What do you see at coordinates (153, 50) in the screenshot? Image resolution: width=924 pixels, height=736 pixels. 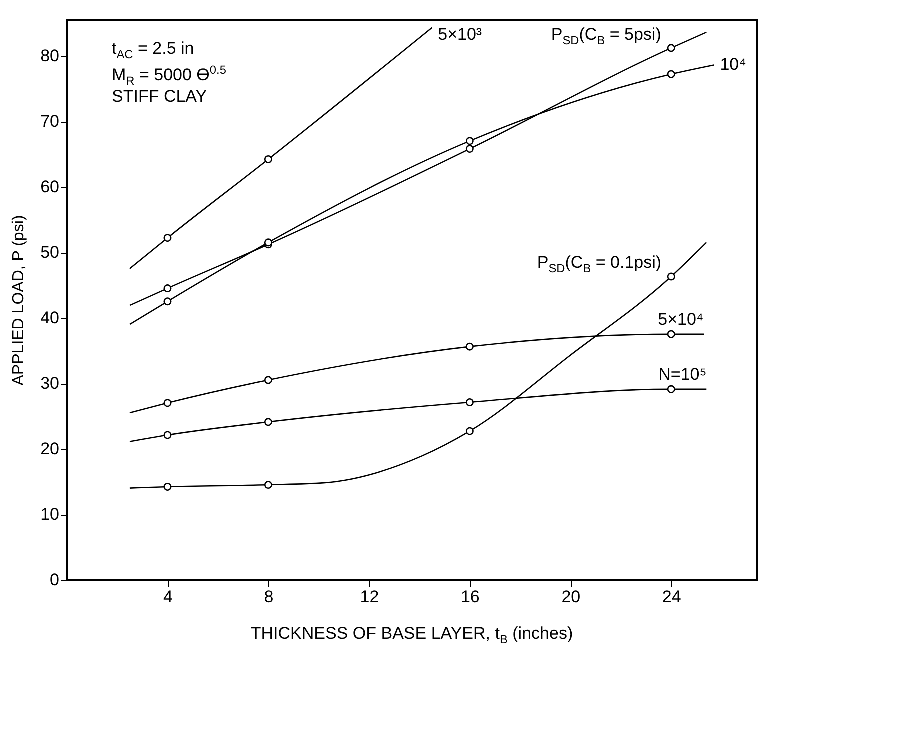 I see `annotation: t$_{AC}$ = 2.5 in` at bounding box center [153, 50].